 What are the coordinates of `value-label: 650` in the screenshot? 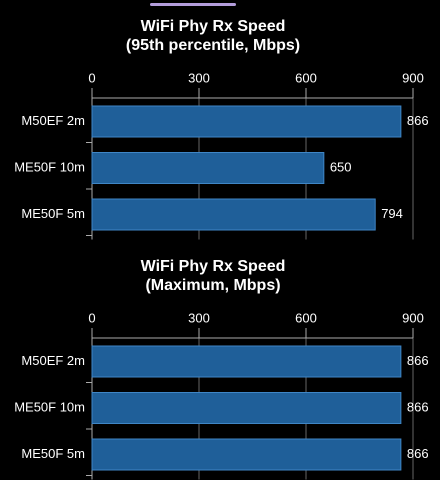 It's located at (341, 166).